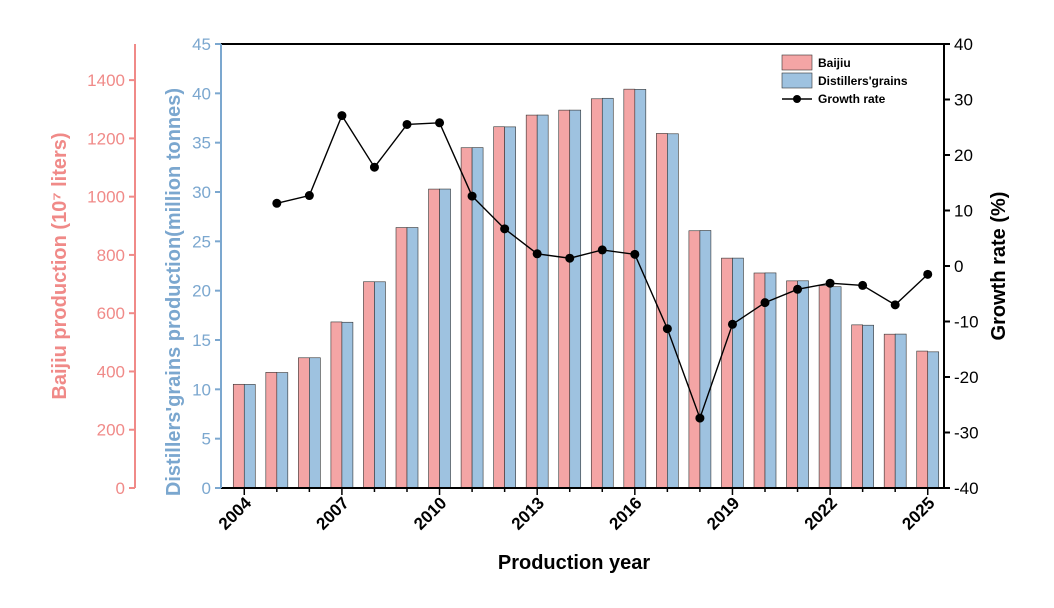 The image size is (1054, 608). Describe the element at coordinates (694, 359) in the screenshot. I see `bar-baijiu-2018` at that location.